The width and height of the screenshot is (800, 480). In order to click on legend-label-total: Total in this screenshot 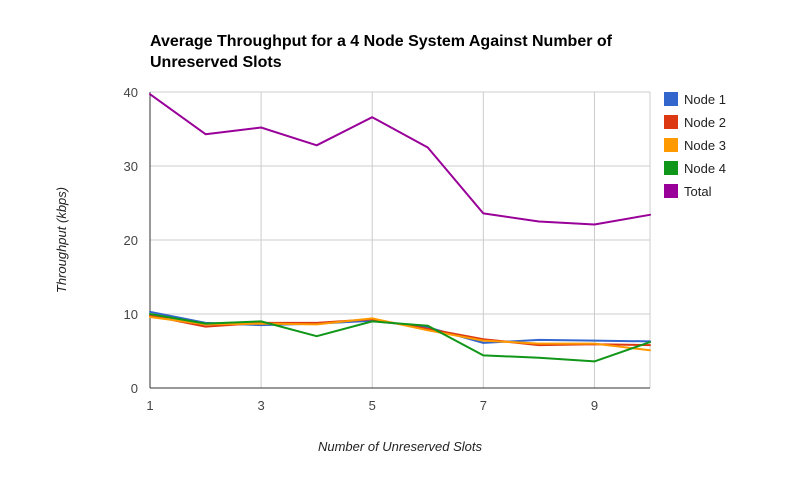, I will do `click(698, 191)`.